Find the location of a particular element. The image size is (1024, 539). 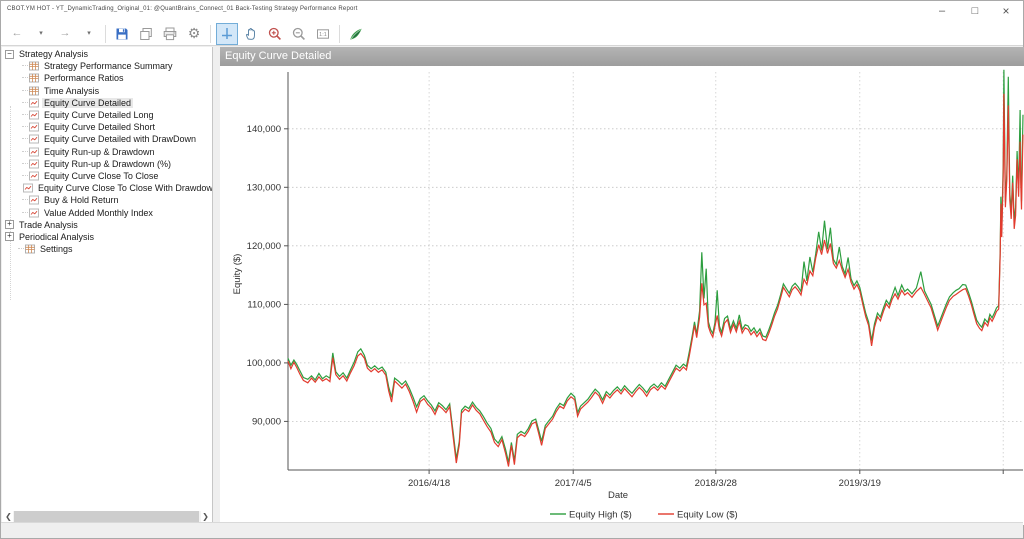

y-tick-label: 90,000 is located at coordinates (266, 422).